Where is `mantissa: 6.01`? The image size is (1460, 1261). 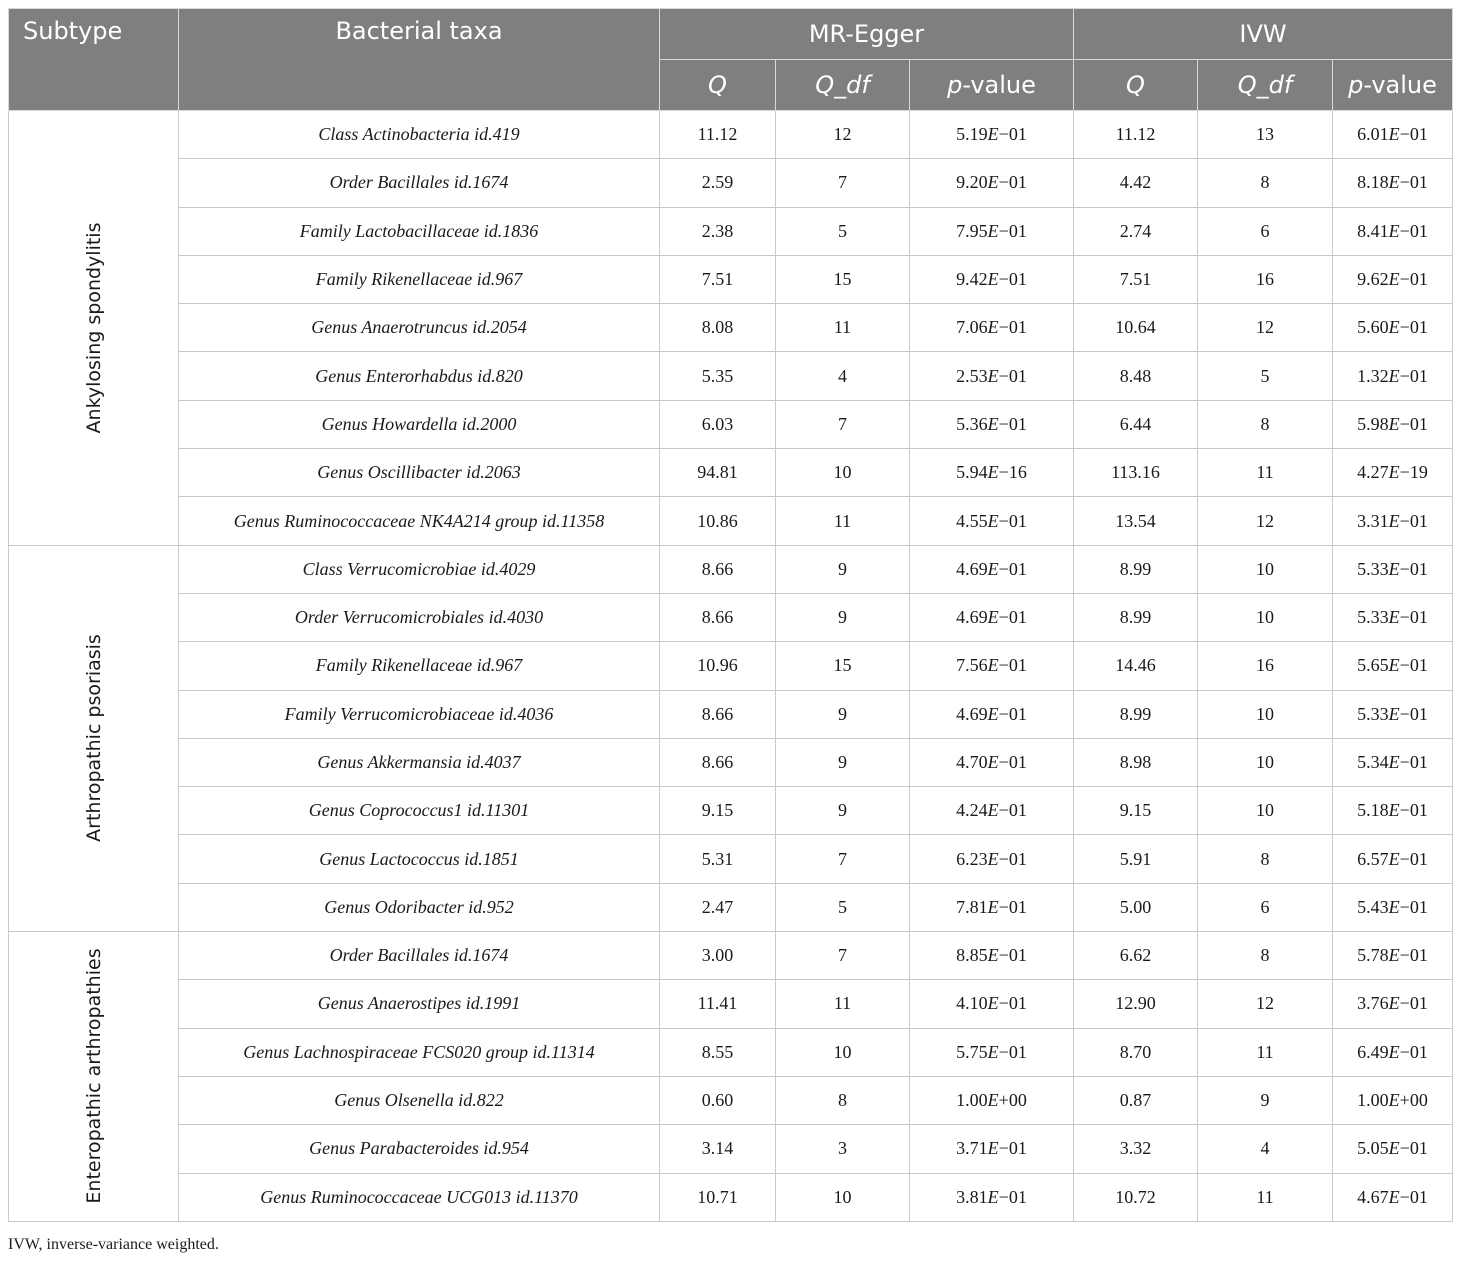
mantissa: 6.01 is located at coordinates (1373, 134).